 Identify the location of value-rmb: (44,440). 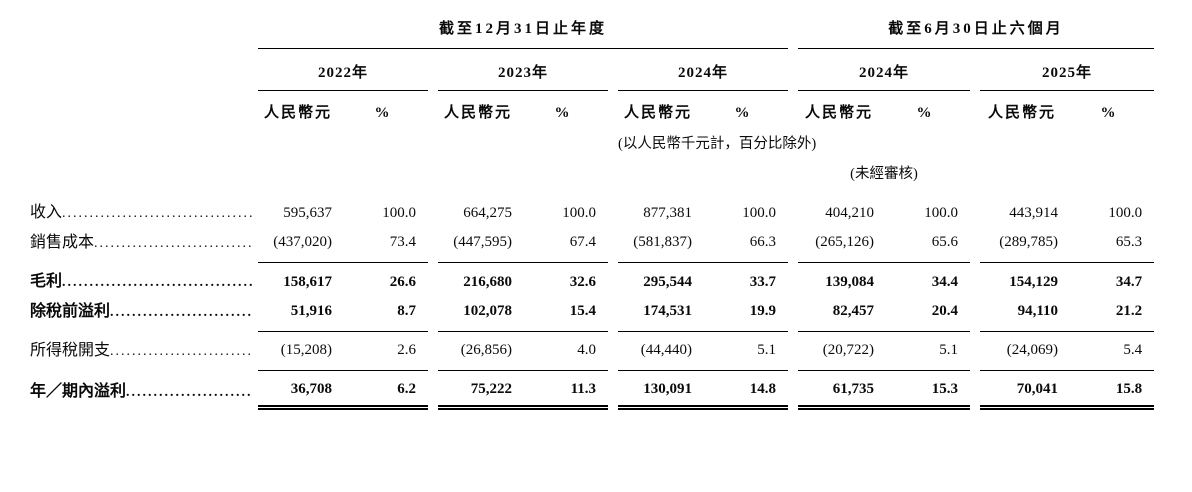
(661, 351).